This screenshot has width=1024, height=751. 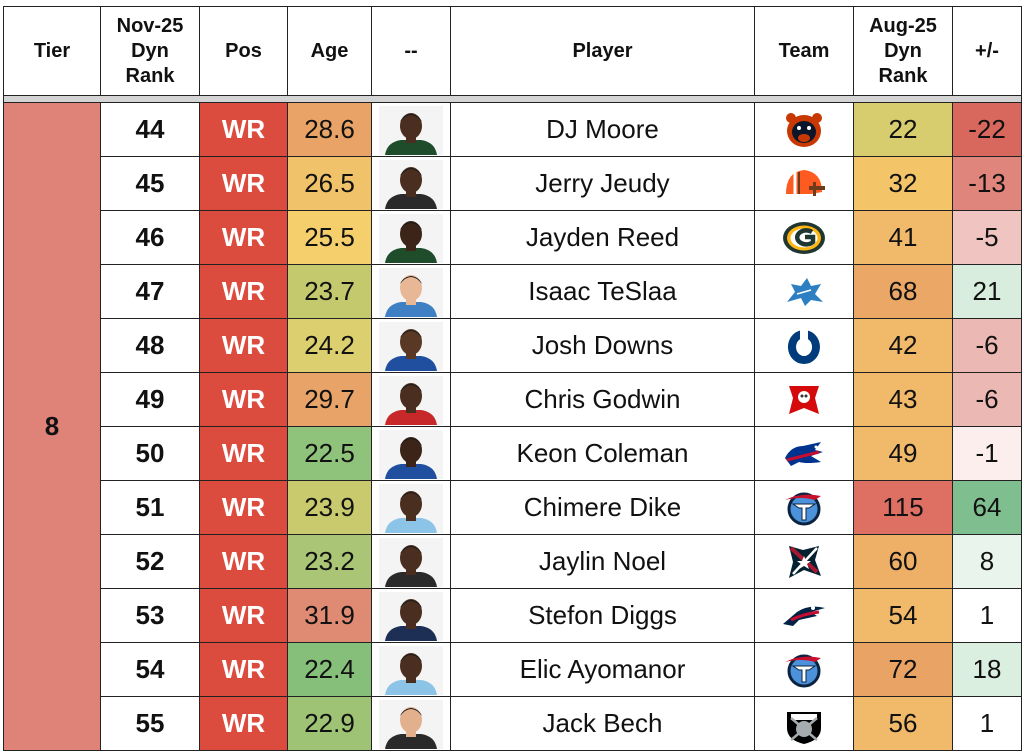 I want to click on nov-rank-cell: 53, so click(x=150, y=615).